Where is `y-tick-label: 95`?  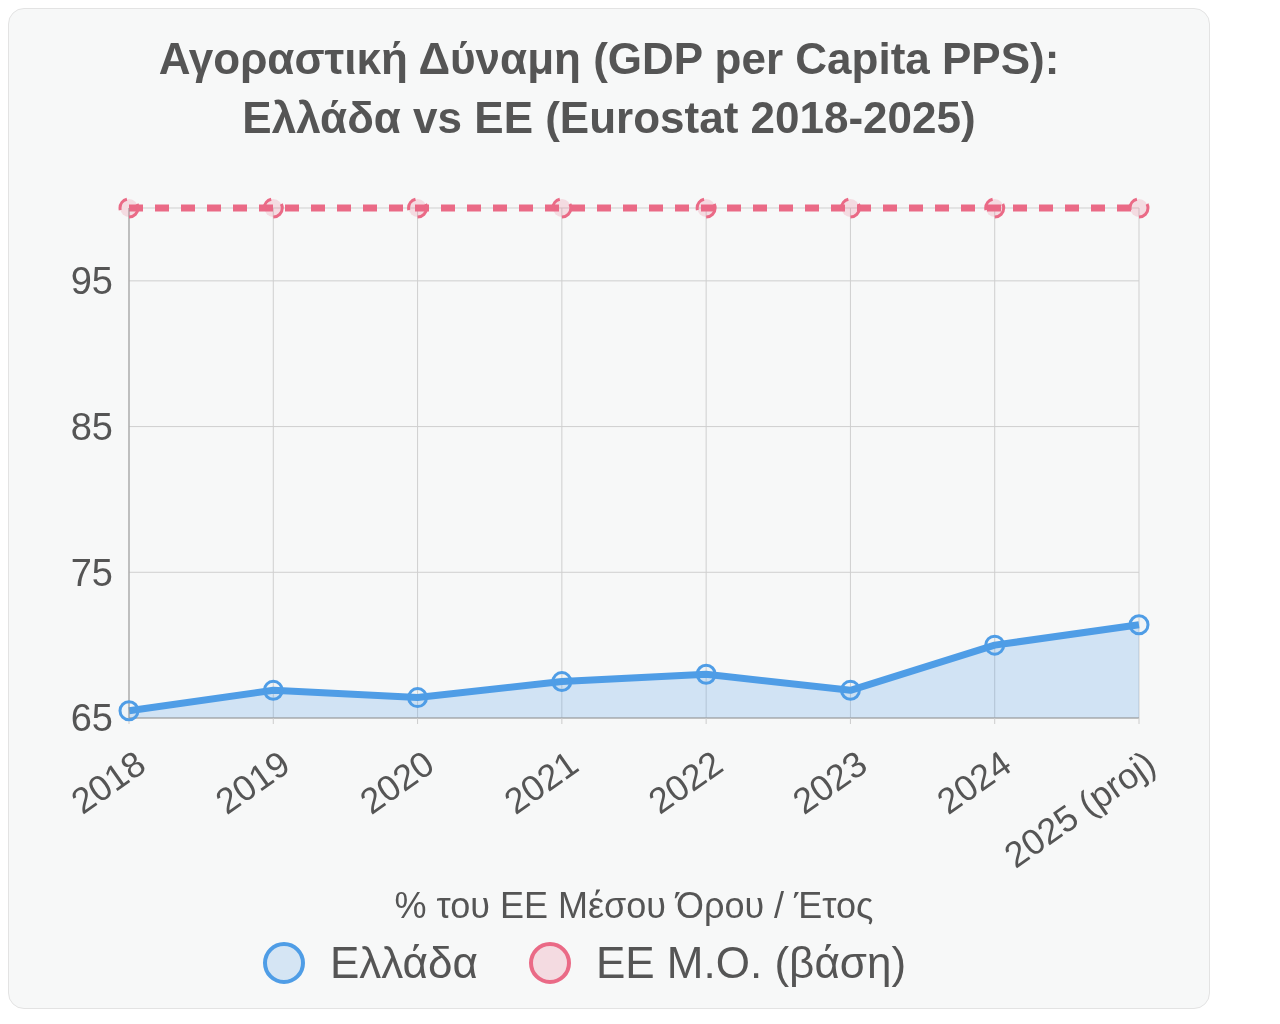
y-tick-label: 95 is located at coordinates (91, 281).